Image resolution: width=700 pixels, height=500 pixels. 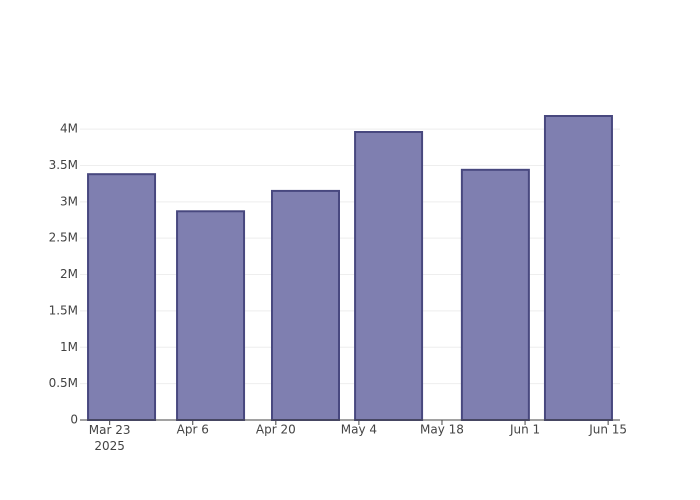 What do you see at coordinates (607, 430) in the screenshot?
I see `x-tick-label: Jun 15` at bounding box center [607, 430].